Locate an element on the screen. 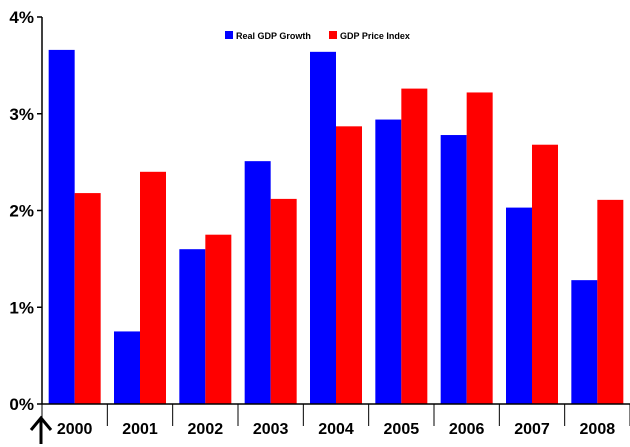 The width and height of the screenshot is (630, 447). bar-gdp-price-index-2003 is located at coordinates (283, 301).